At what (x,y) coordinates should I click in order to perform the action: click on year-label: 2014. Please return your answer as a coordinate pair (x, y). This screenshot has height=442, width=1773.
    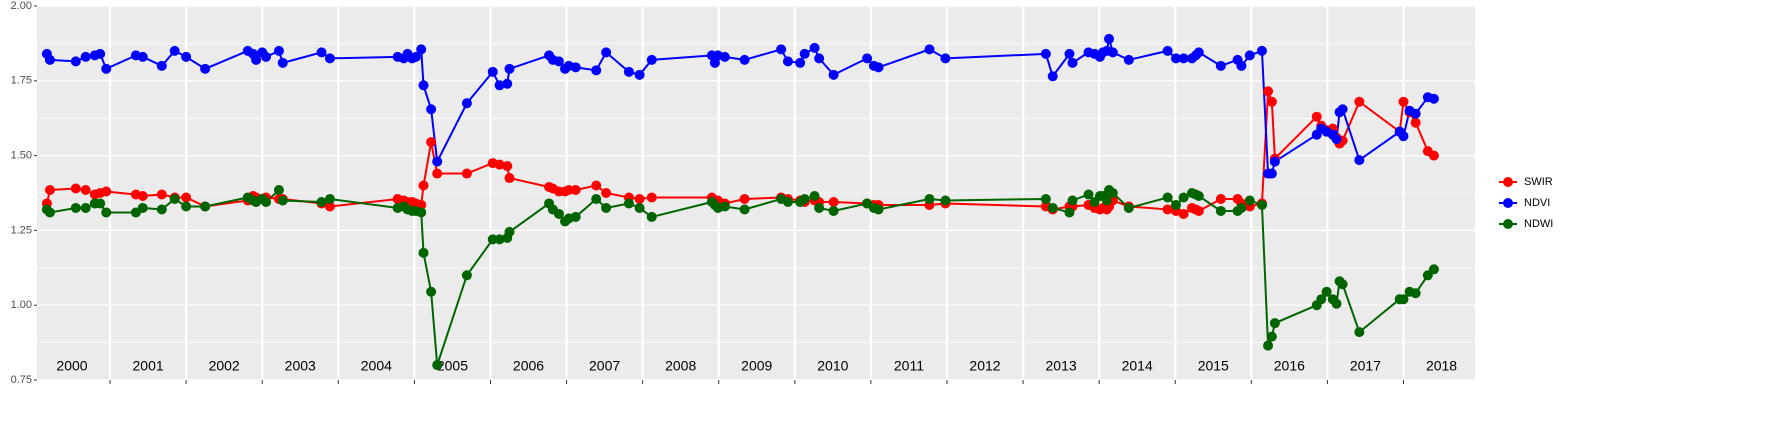
    Looking at the image, I should click on (1137, 366).